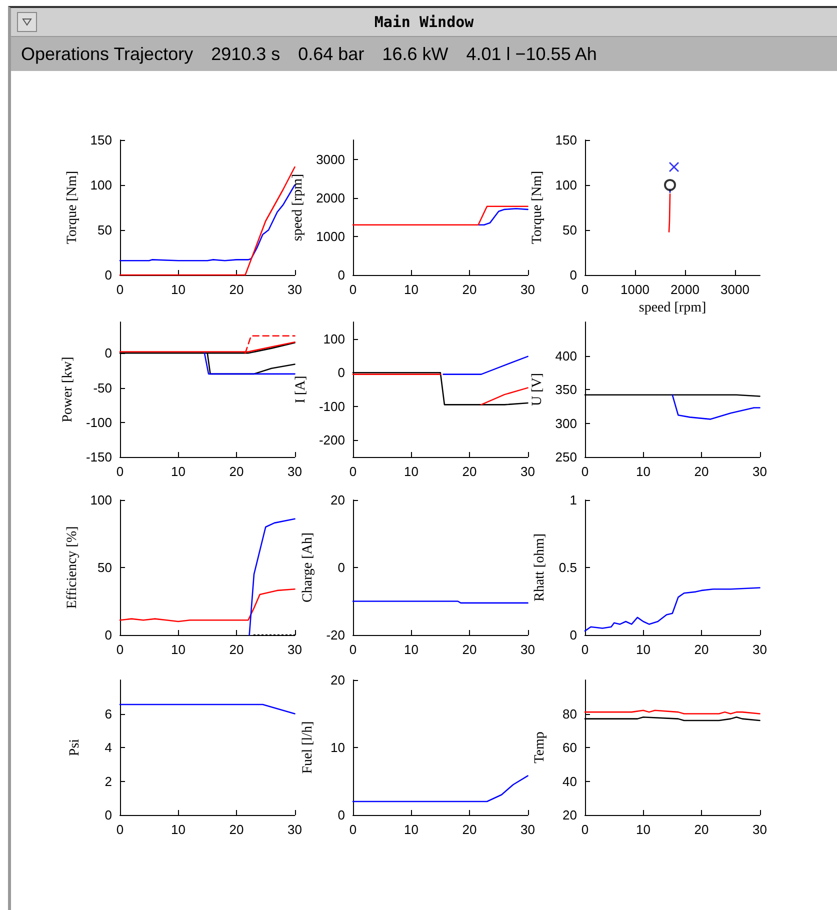 This screenshot has height=910, width=837. Describe the element at coordinates (567, 567) in the screenshot. I see `y-tick-label: 0.5` at that location.